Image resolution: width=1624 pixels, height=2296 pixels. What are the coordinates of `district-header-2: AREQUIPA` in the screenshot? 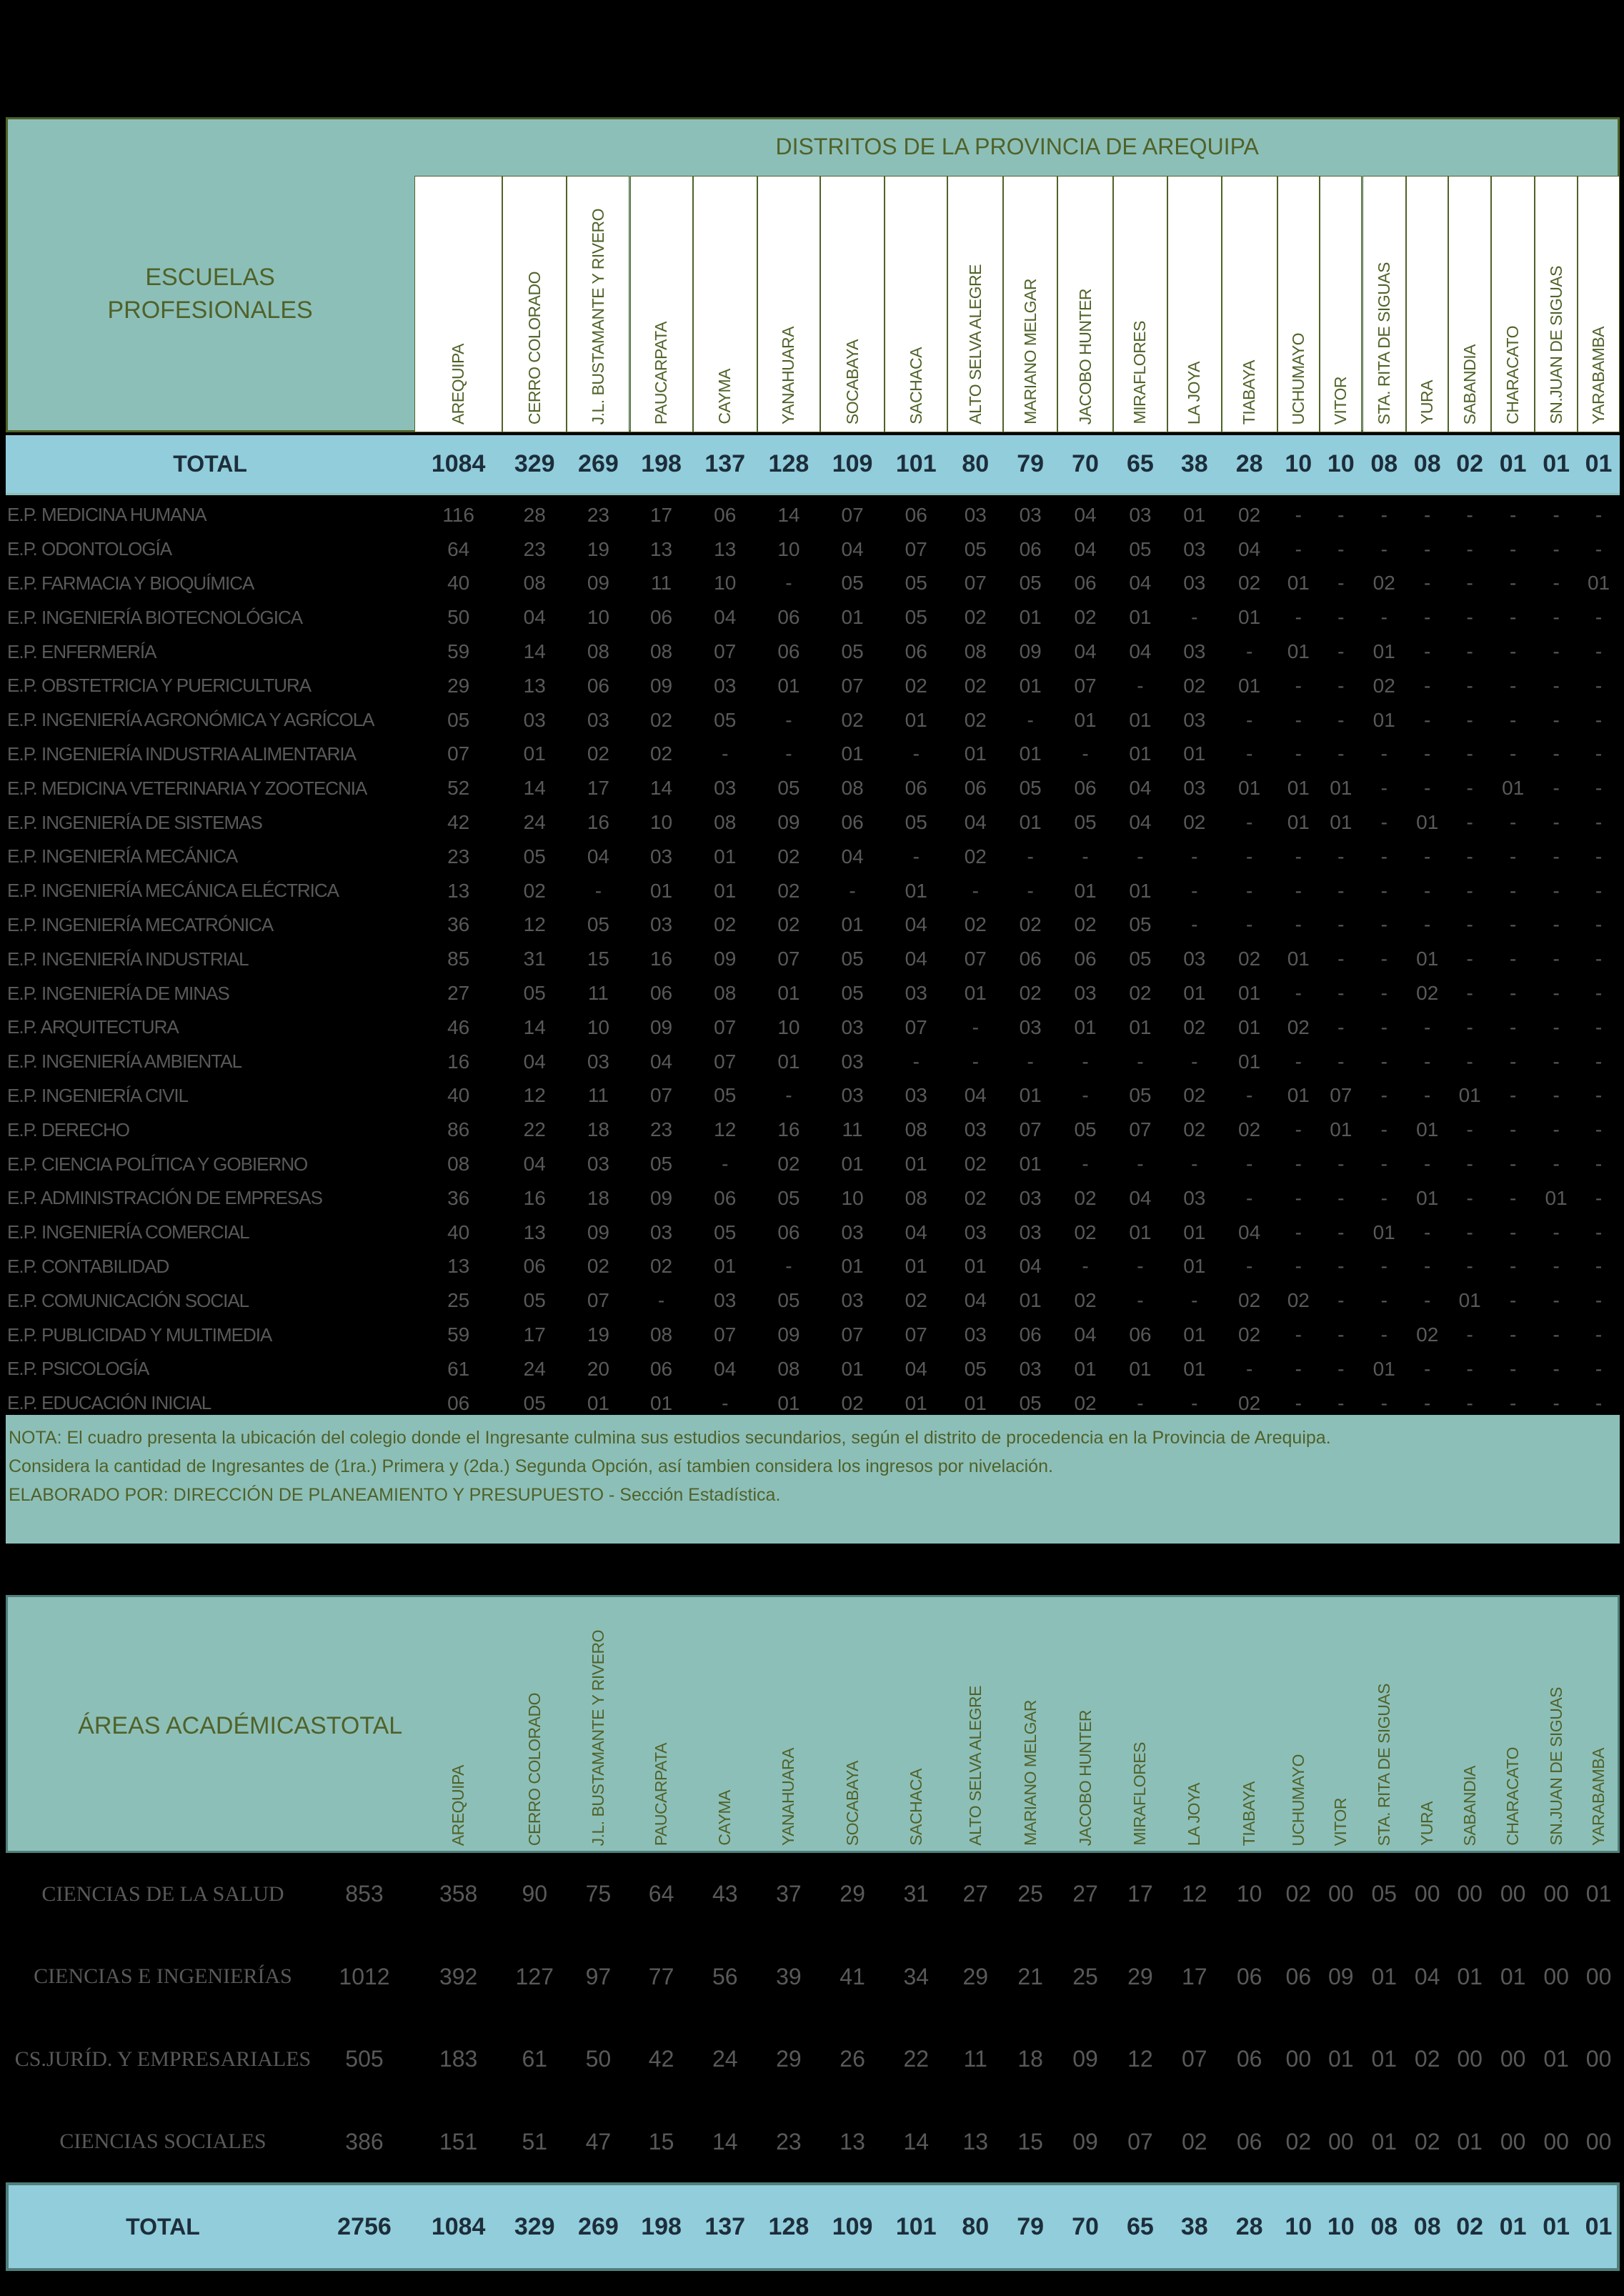 It's located at (458, 1741).